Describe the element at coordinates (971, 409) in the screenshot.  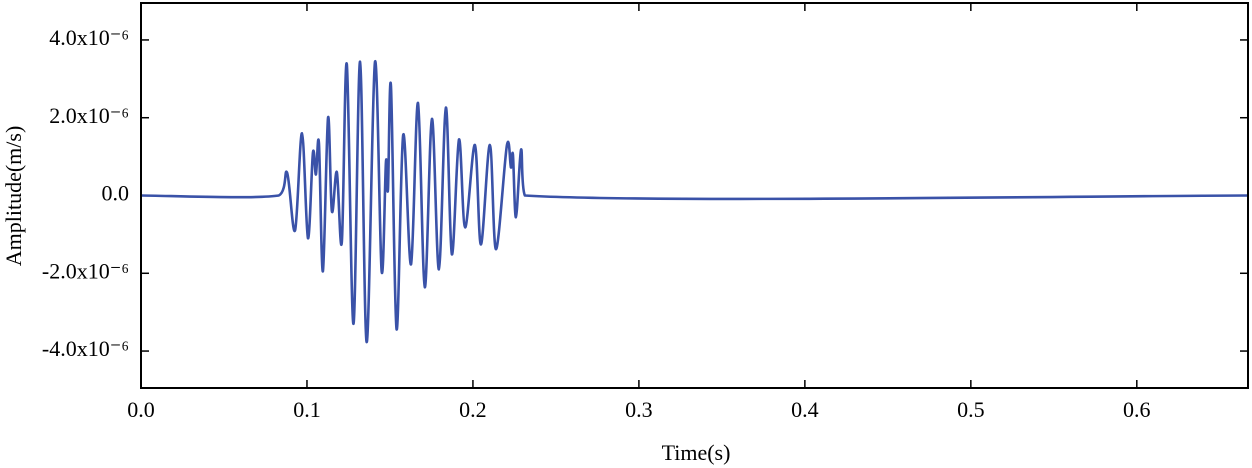
I see `x-tick-label: 0.5` at that location.